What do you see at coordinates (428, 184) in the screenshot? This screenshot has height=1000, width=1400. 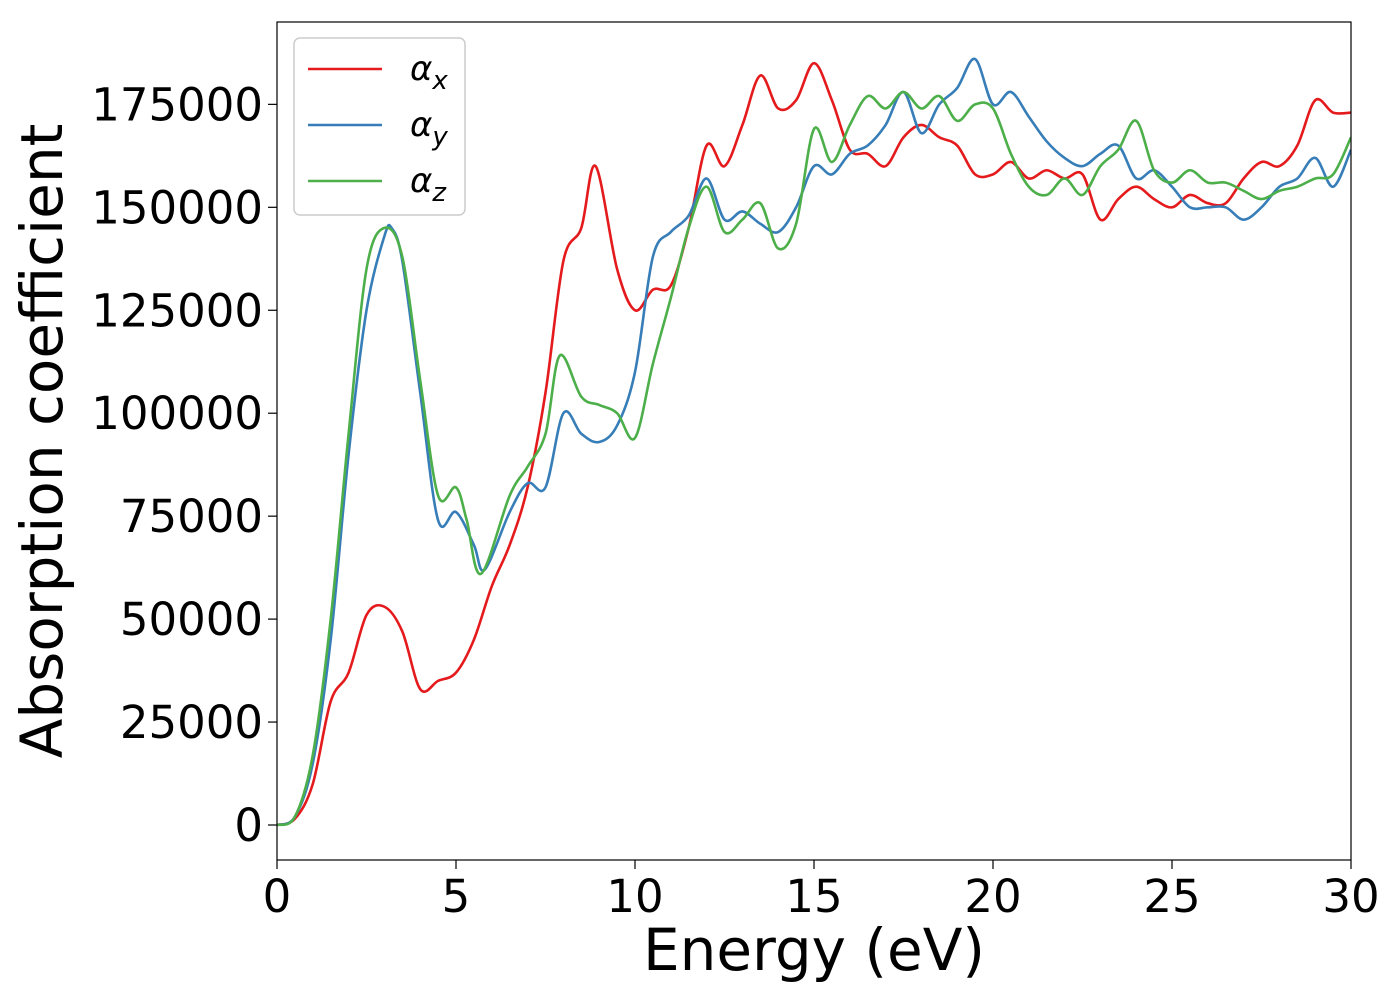 I see `legend-label-alpha-z: αz` at bounding box center [428, 184].